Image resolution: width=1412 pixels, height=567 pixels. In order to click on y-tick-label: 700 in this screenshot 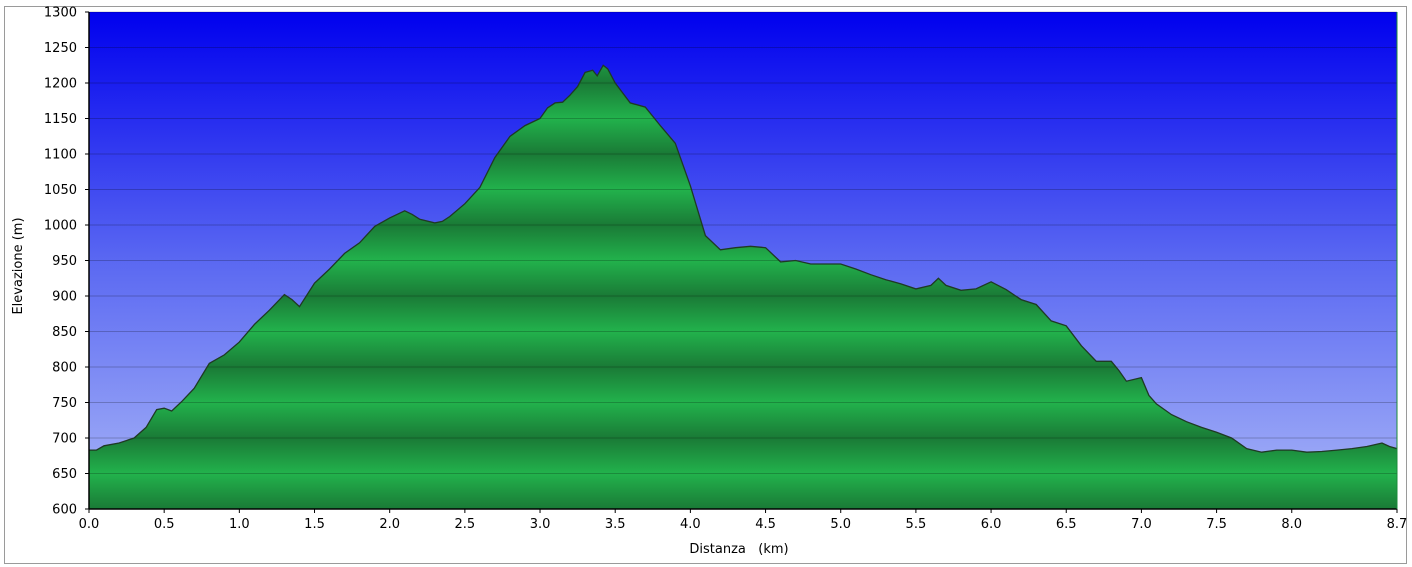, I will do `click(64, 439)`.